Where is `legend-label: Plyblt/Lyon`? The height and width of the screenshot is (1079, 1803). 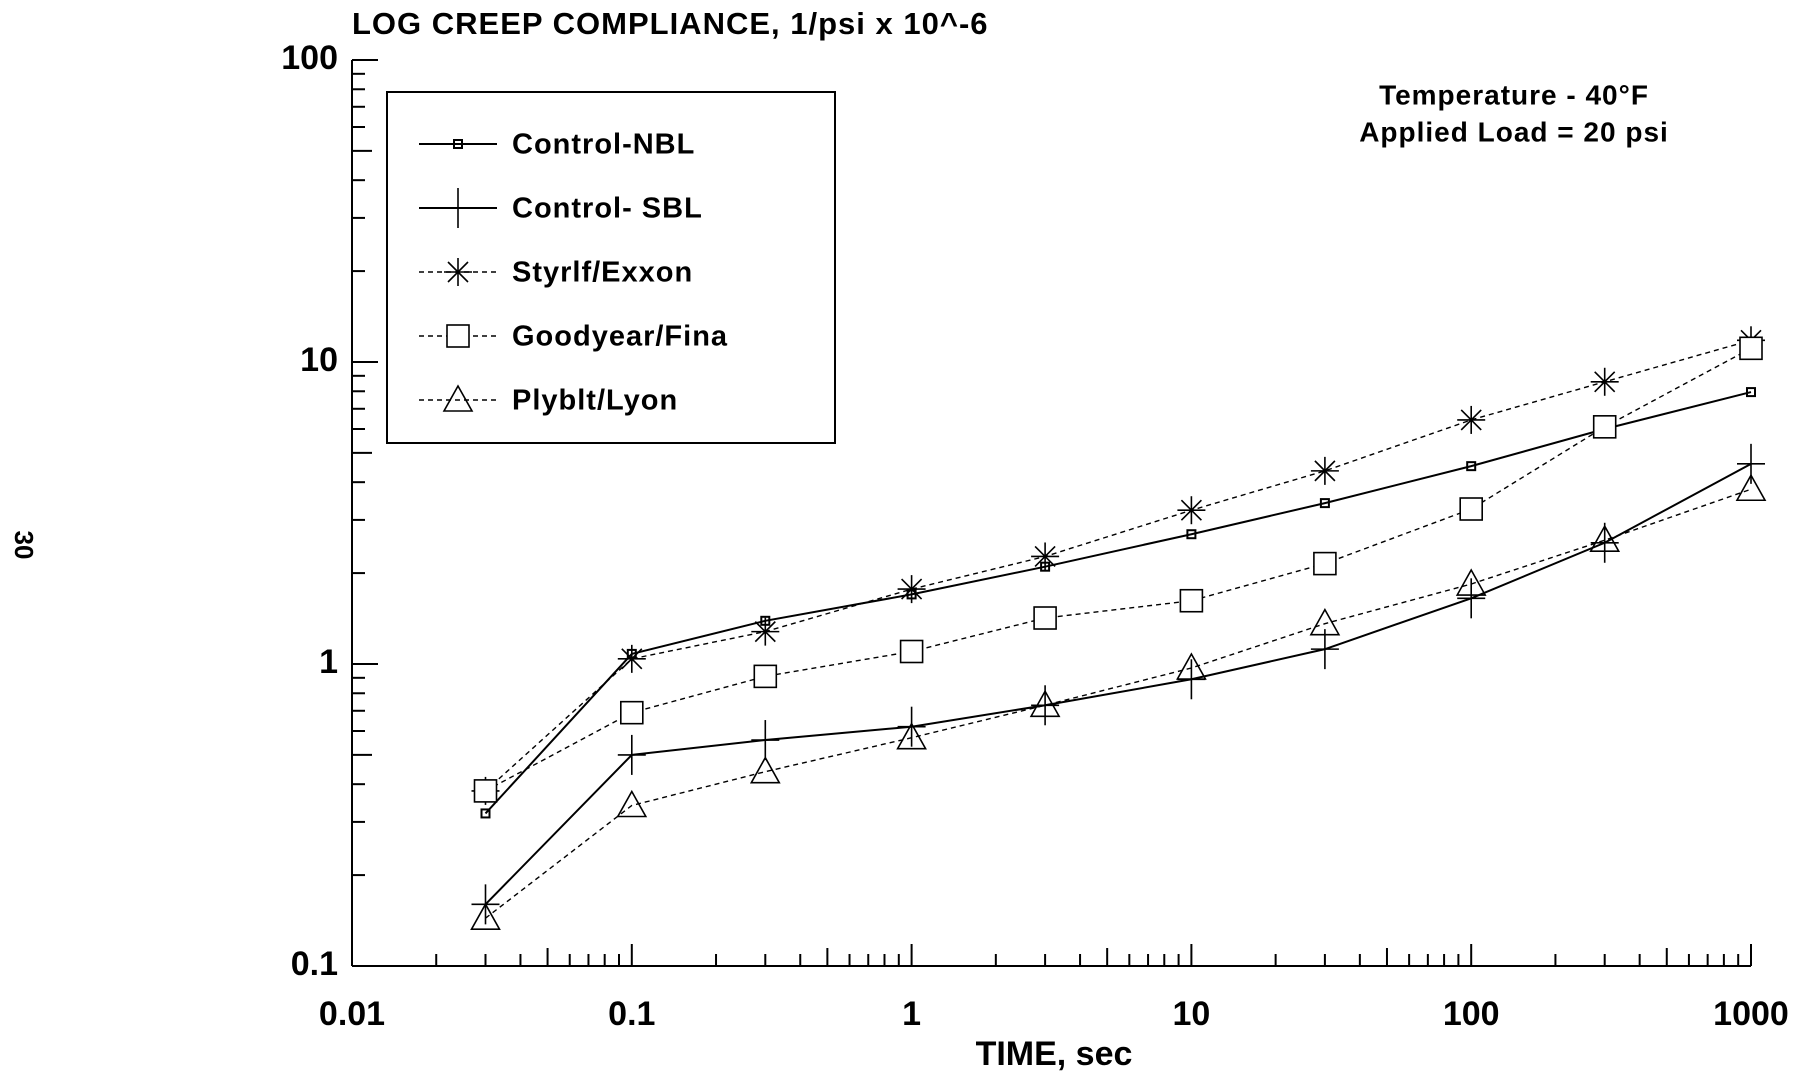
legend-label: Plyblt/Lyon is located at coordinates (595, 401).